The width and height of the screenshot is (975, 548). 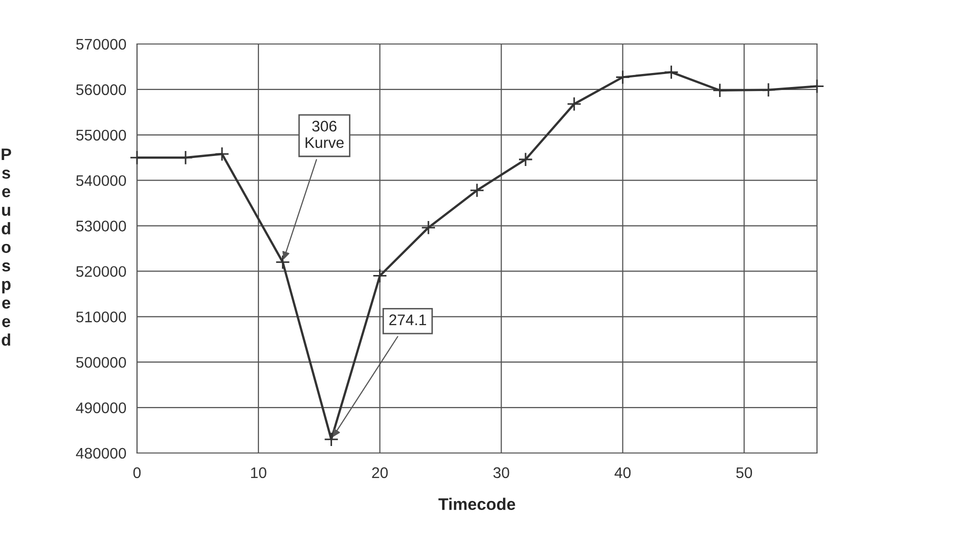 I want to click on y-tick-label: 530000, so click(x=101, y=226).